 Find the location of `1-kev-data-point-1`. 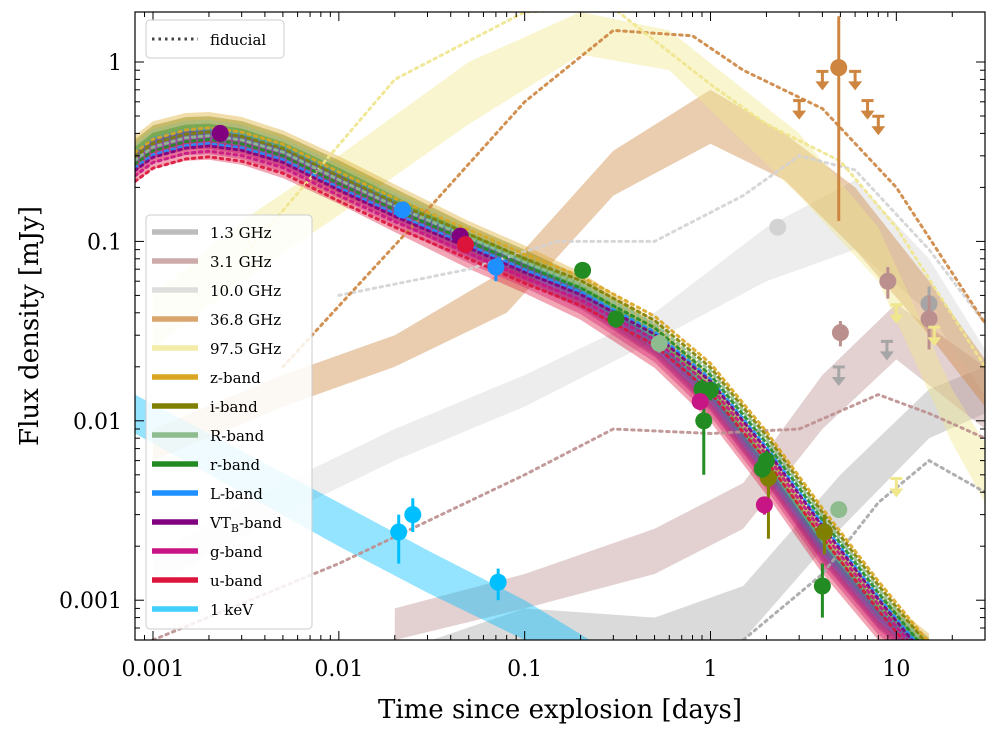

1-kev-data-point-1 is located at coordinates (413, 515).